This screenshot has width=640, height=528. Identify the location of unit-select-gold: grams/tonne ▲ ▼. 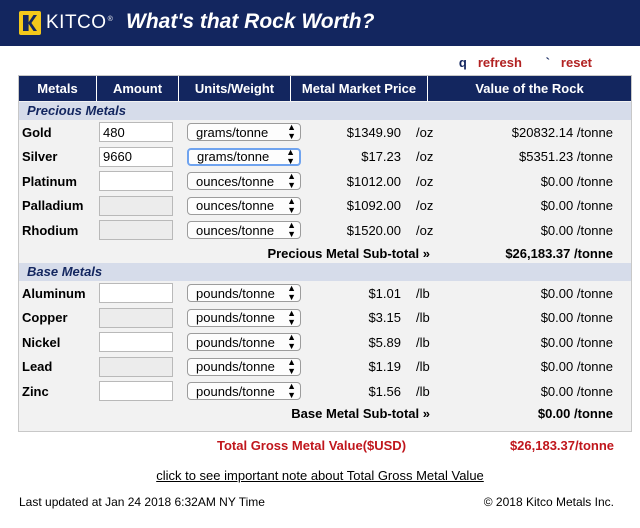
(244, 132).